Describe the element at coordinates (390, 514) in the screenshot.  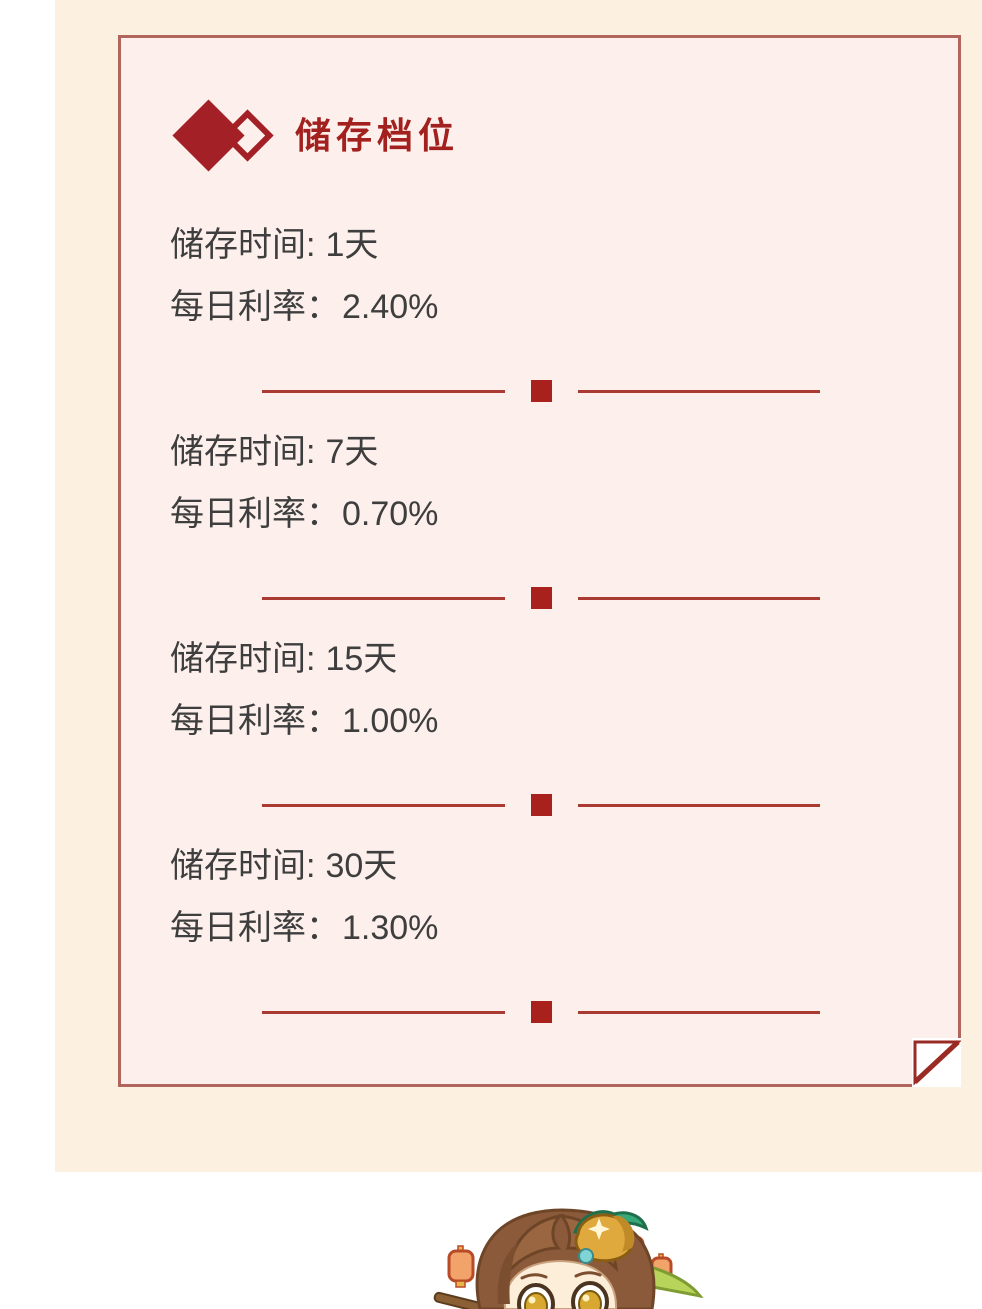
I see `rate-value: 0.70%` at that location.